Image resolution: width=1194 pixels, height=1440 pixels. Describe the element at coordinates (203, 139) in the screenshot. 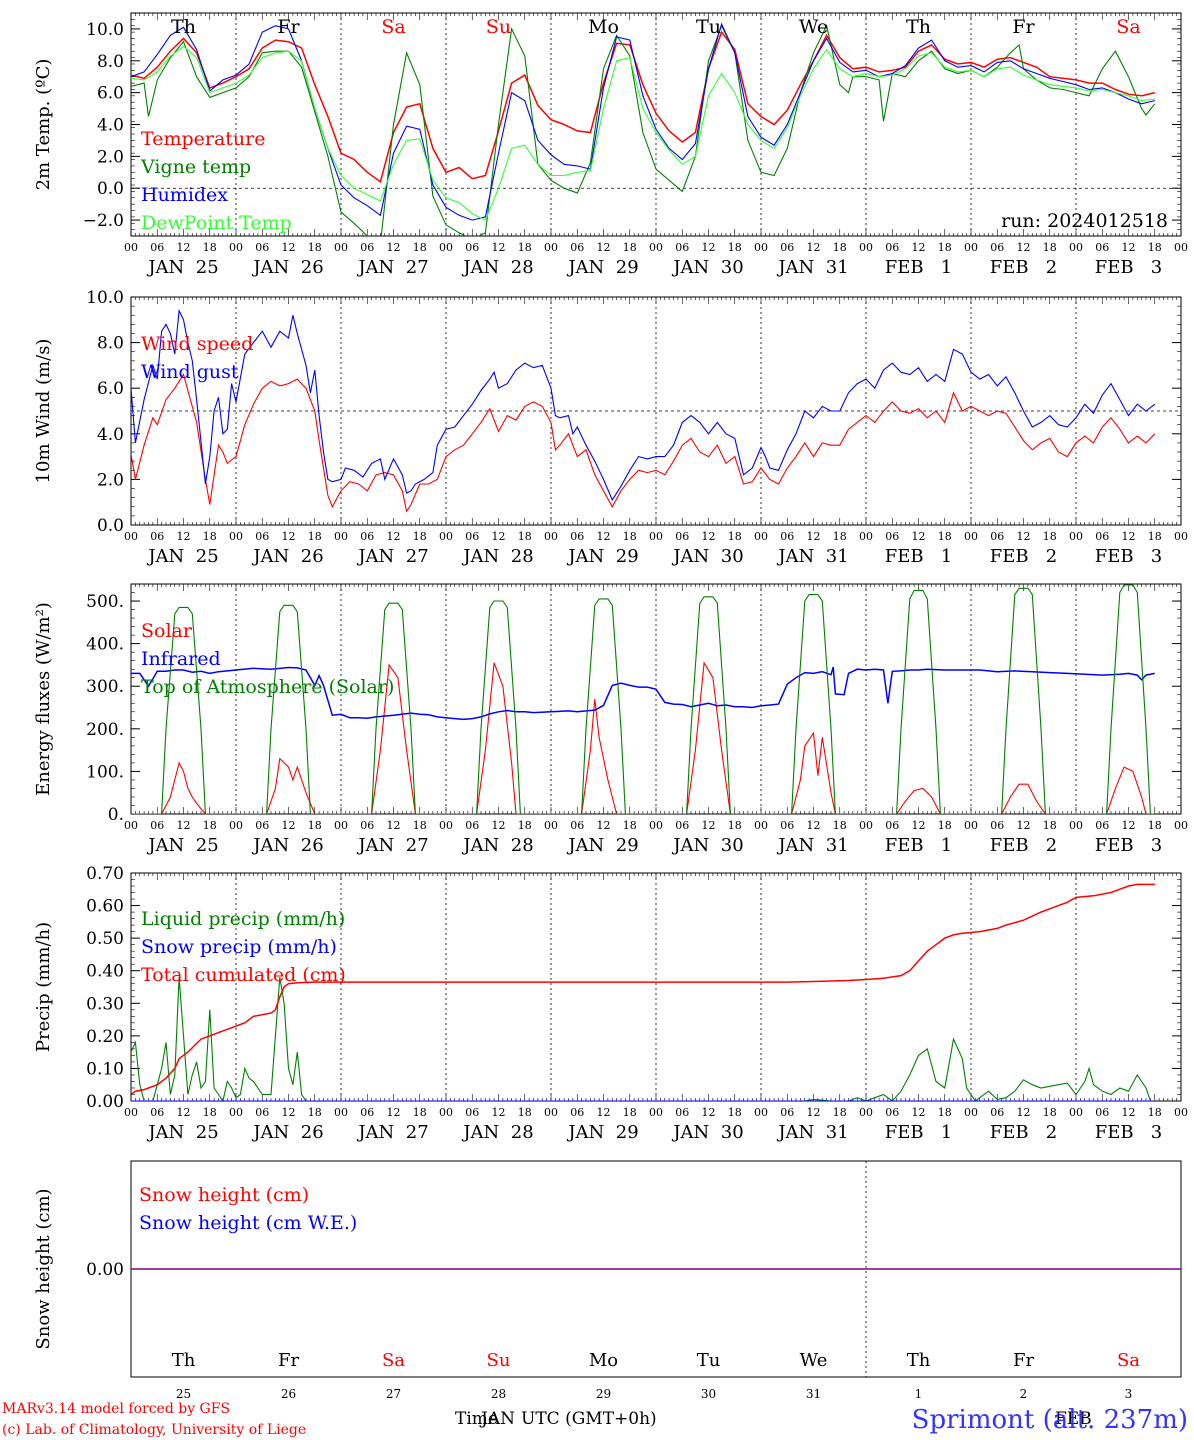

I see `legend-entry: Temperature` at that location.